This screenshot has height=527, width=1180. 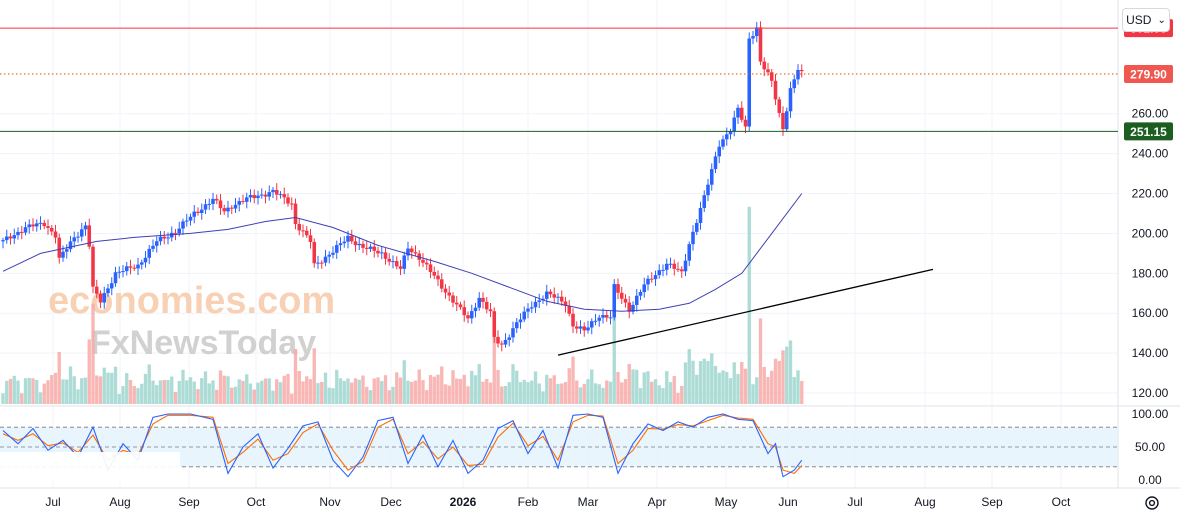 I want to click on gear-icon, so click(x=1152, y=503).